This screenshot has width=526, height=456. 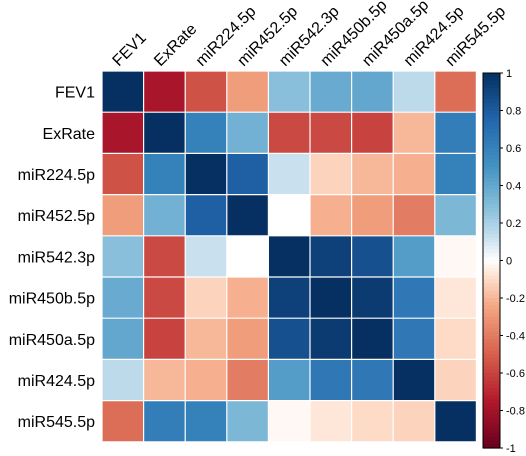 What do you see at coordinates (175, 45) in the screenshot?
I see `column-label: ExRate` at bounding box center [175, 45].